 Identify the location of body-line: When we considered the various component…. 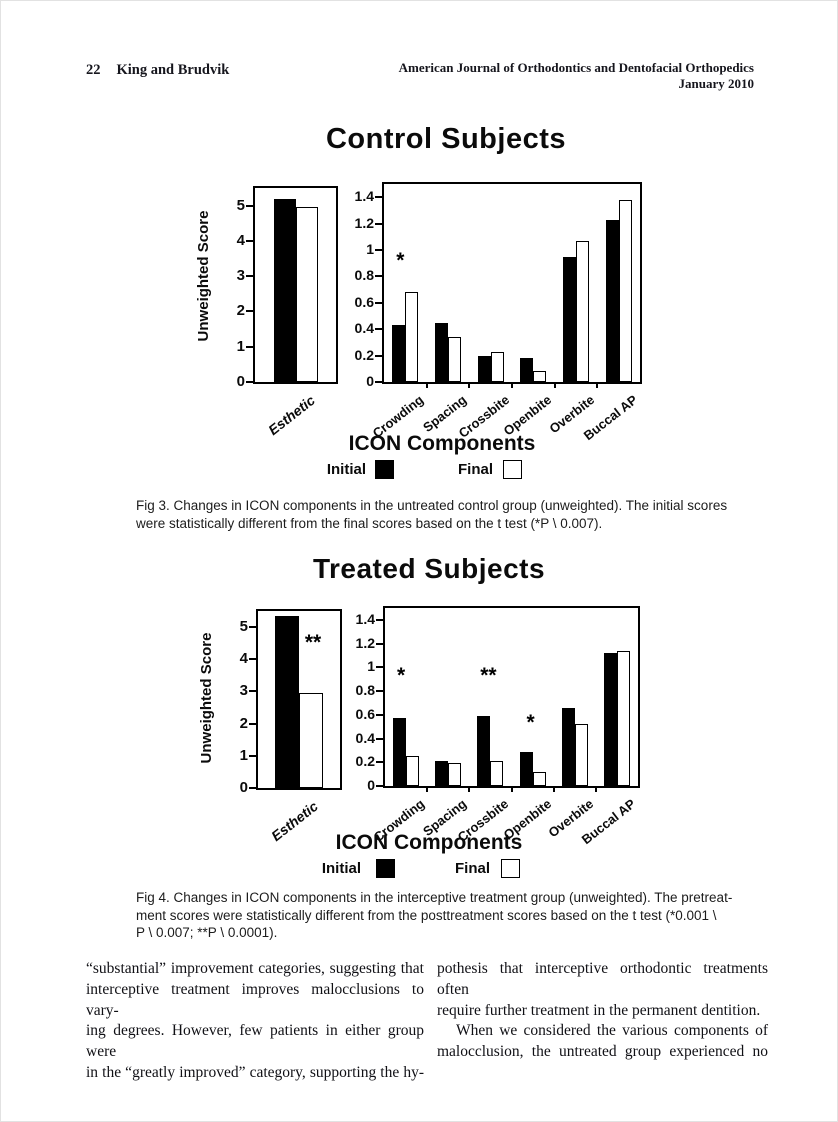
(612, 1031).